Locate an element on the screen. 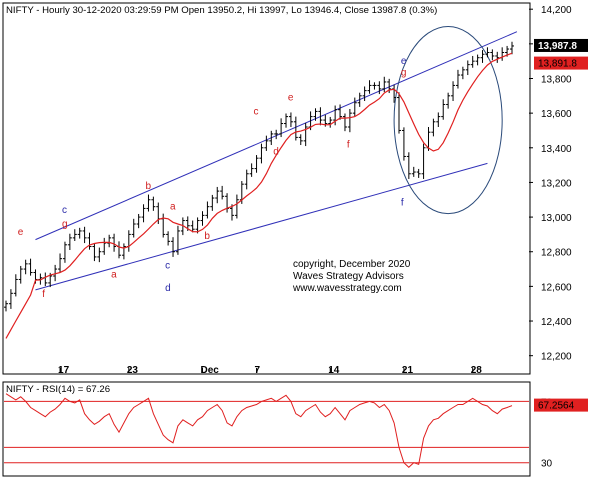  rsi-title: NIFTY - RSI(14) = 67.26 is located at coordinates (58, 389).